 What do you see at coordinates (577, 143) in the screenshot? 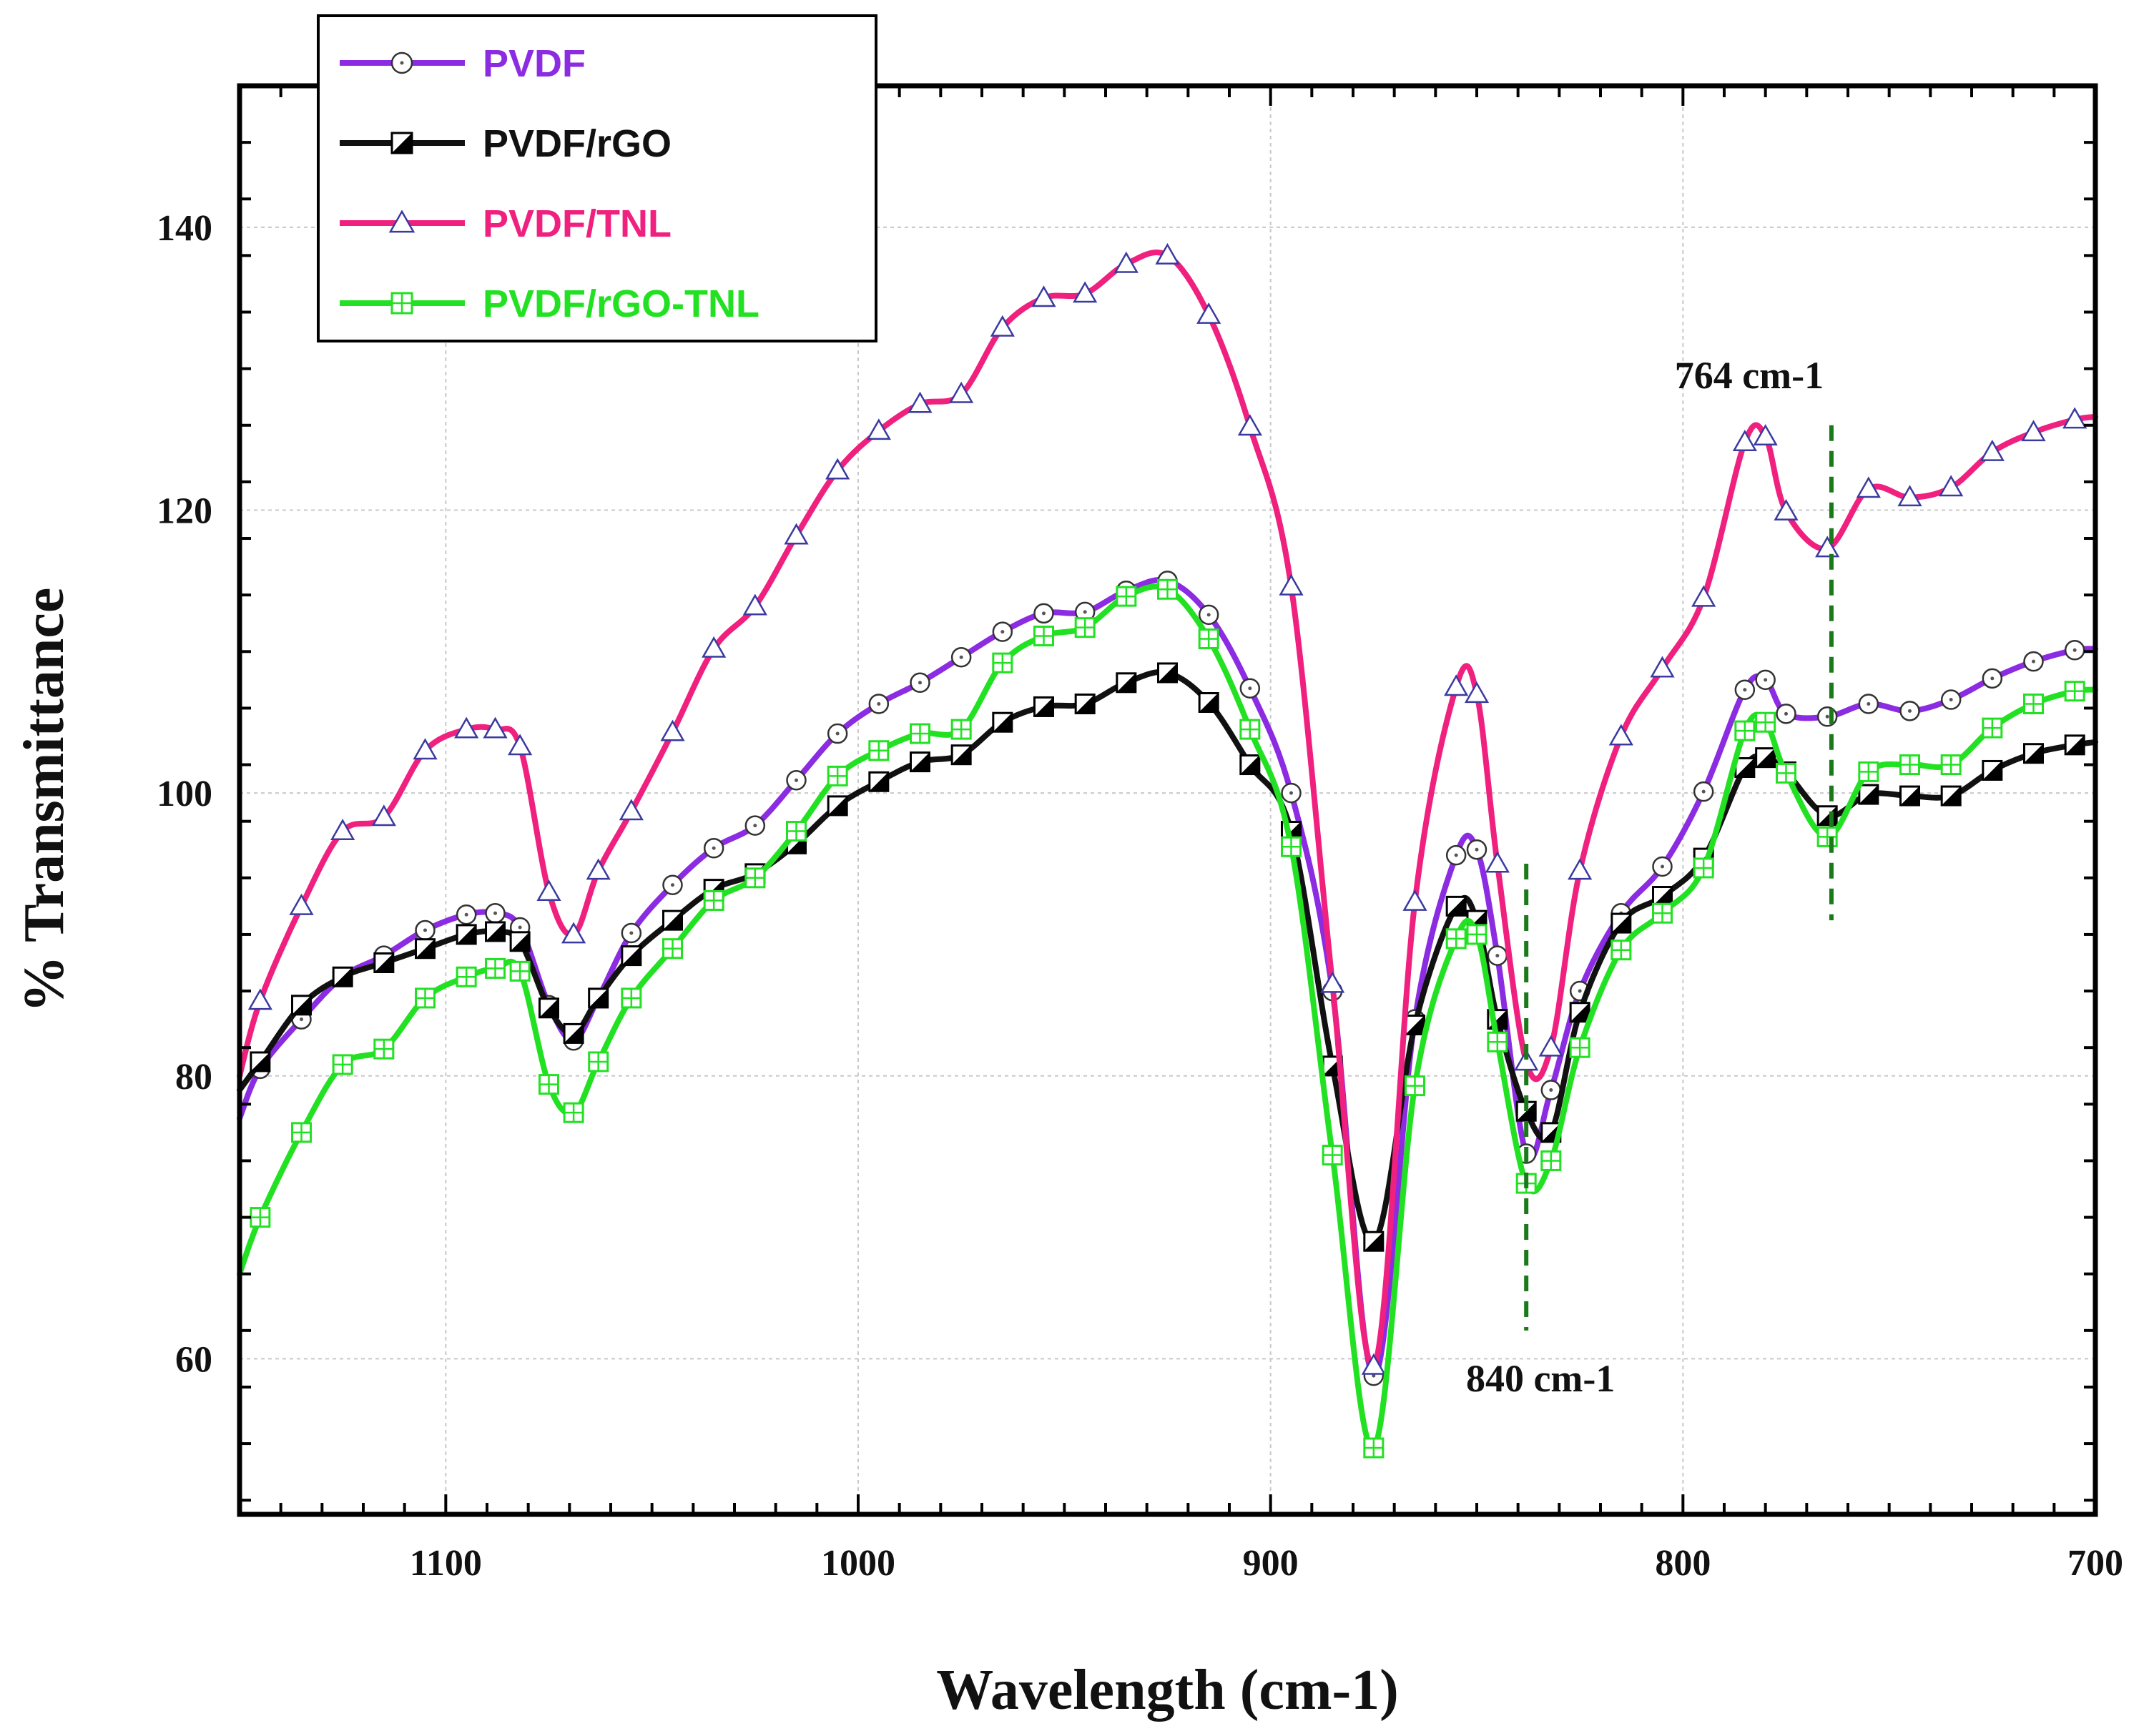
I see `legend-label: PVDF/rGO` at bounding box center [577, 143].